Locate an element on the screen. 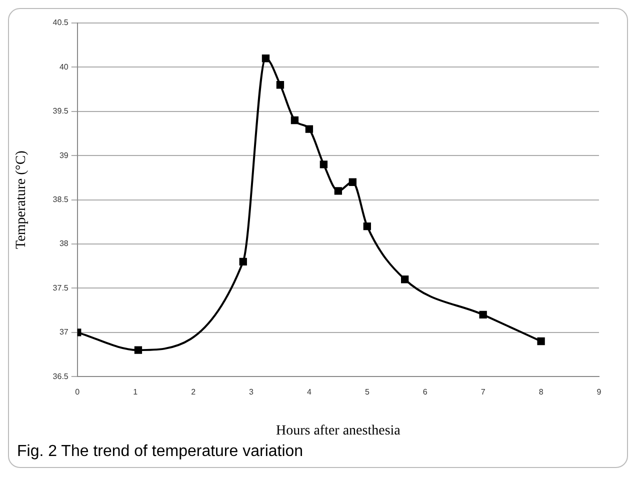 The width and height of the screenshot is (636, 482). y-axis-title: Temperature (°C) is located at coordinates (22, 199).